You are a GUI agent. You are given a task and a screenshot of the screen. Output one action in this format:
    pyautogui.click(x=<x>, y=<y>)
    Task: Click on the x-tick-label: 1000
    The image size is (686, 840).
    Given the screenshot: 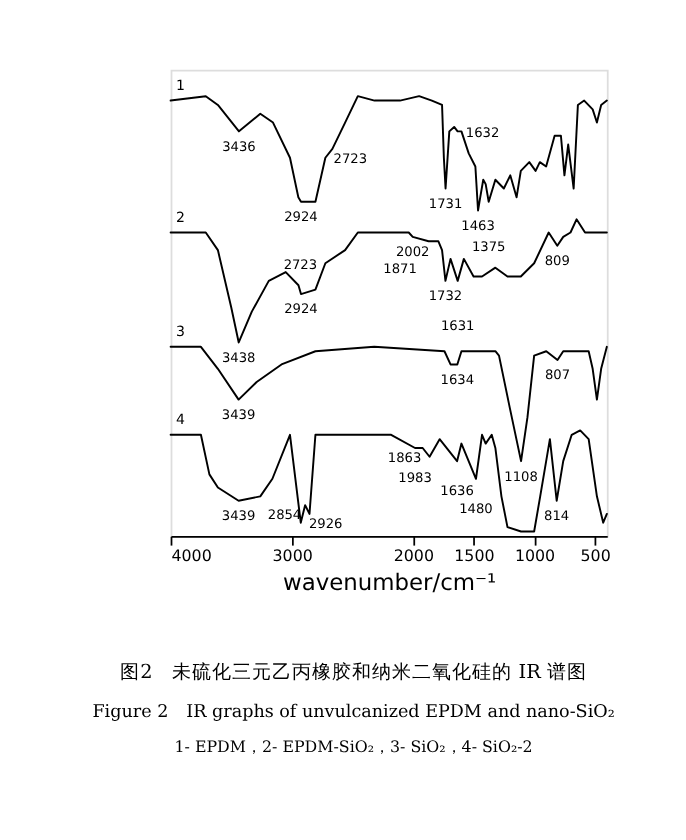 What is the action you would take?
    pyautogui.click(x=535, y=556)
    